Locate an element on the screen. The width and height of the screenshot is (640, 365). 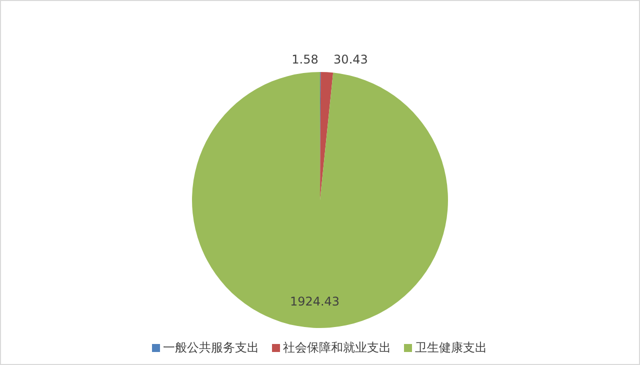
legend-label: 一般公共服务支出 is located at coordinates (211, 347).